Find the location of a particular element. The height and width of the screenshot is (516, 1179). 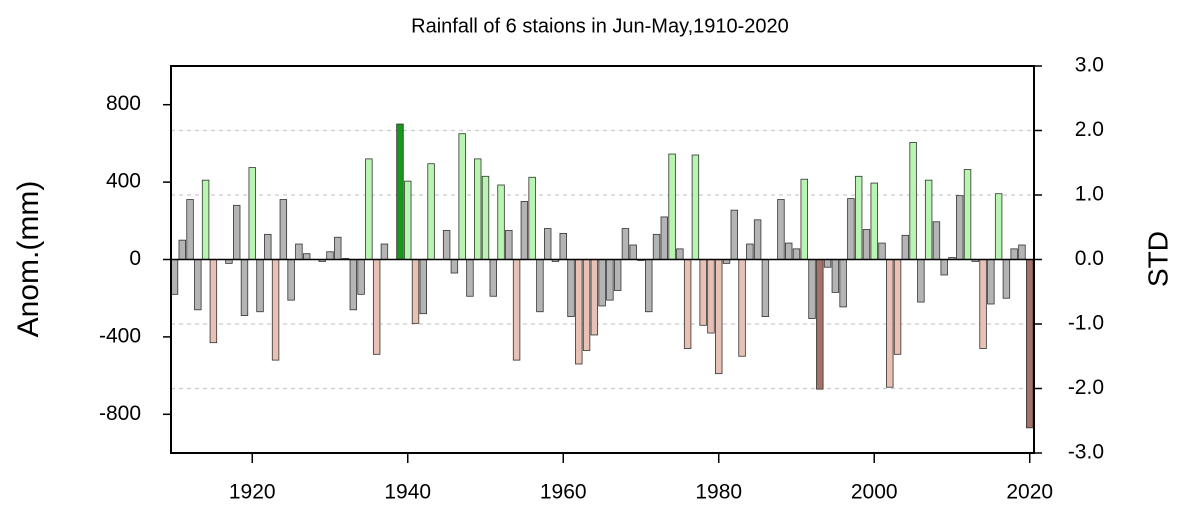

y2-tick-label: 3.0 is located at coordinates (1089, 65).